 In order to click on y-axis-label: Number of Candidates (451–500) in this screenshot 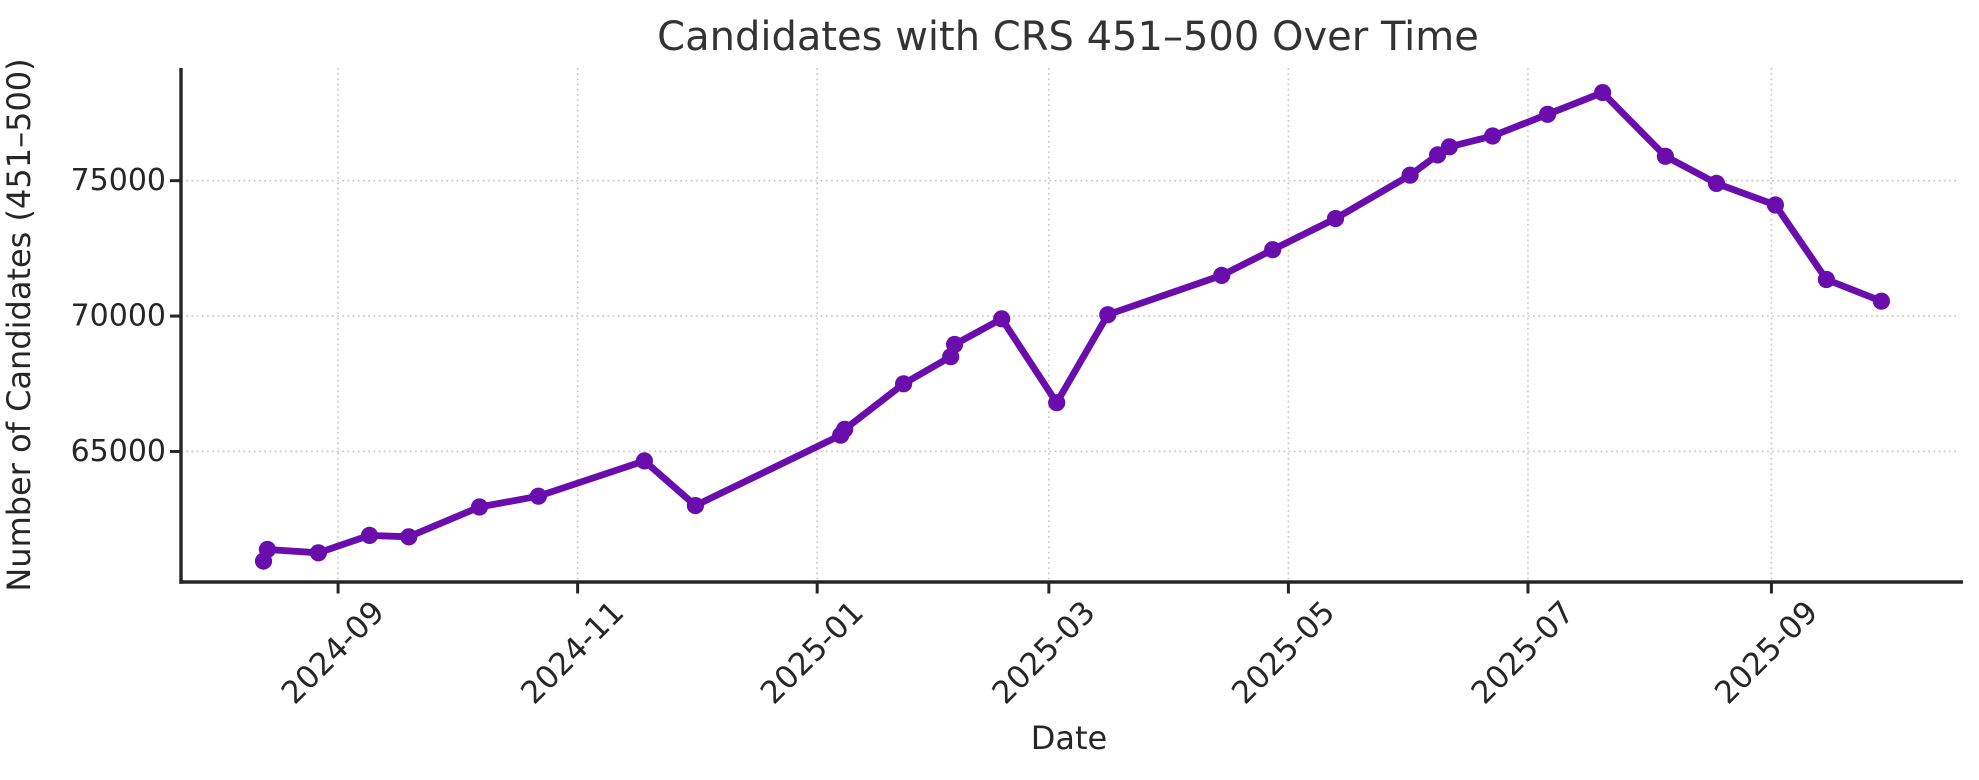, I will do `click(19, 324)`.